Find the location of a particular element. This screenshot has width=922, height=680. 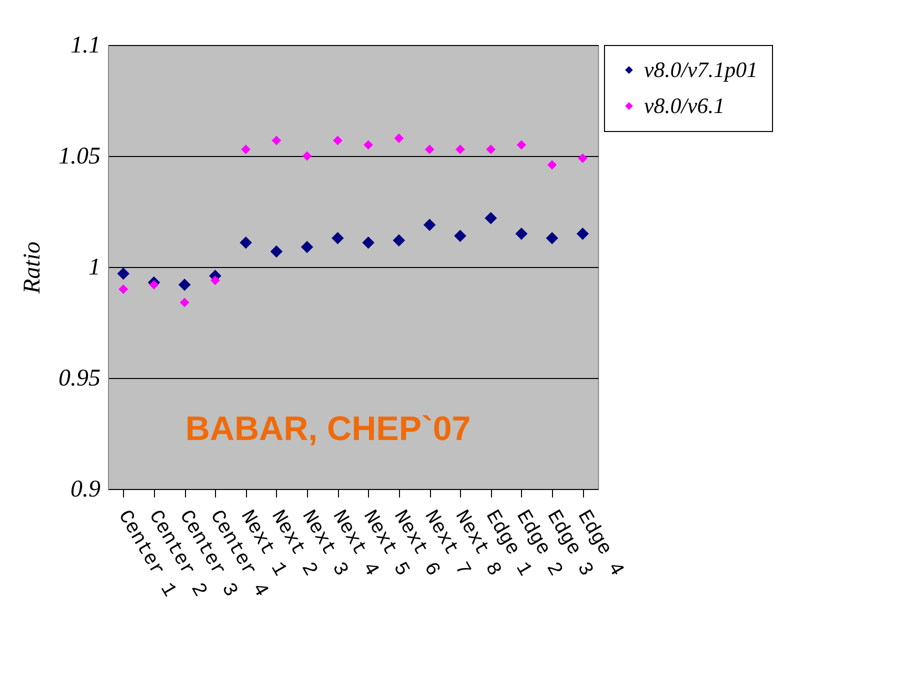

legend-label: v8.0/v6.1 is located at coordinates (684, 105).